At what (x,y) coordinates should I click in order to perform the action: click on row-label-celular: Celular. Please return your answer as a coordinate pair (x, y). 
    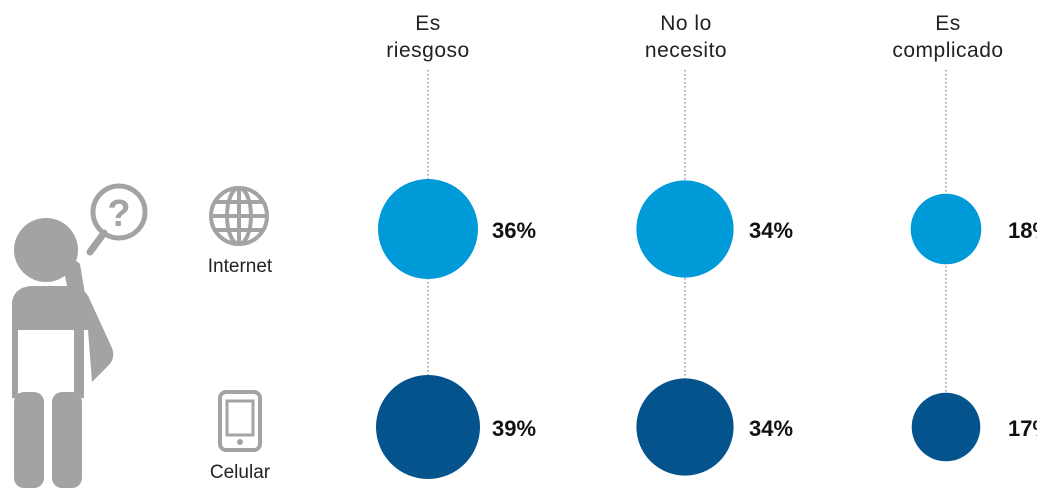
    Looking at the image, I should click on (240, 472).